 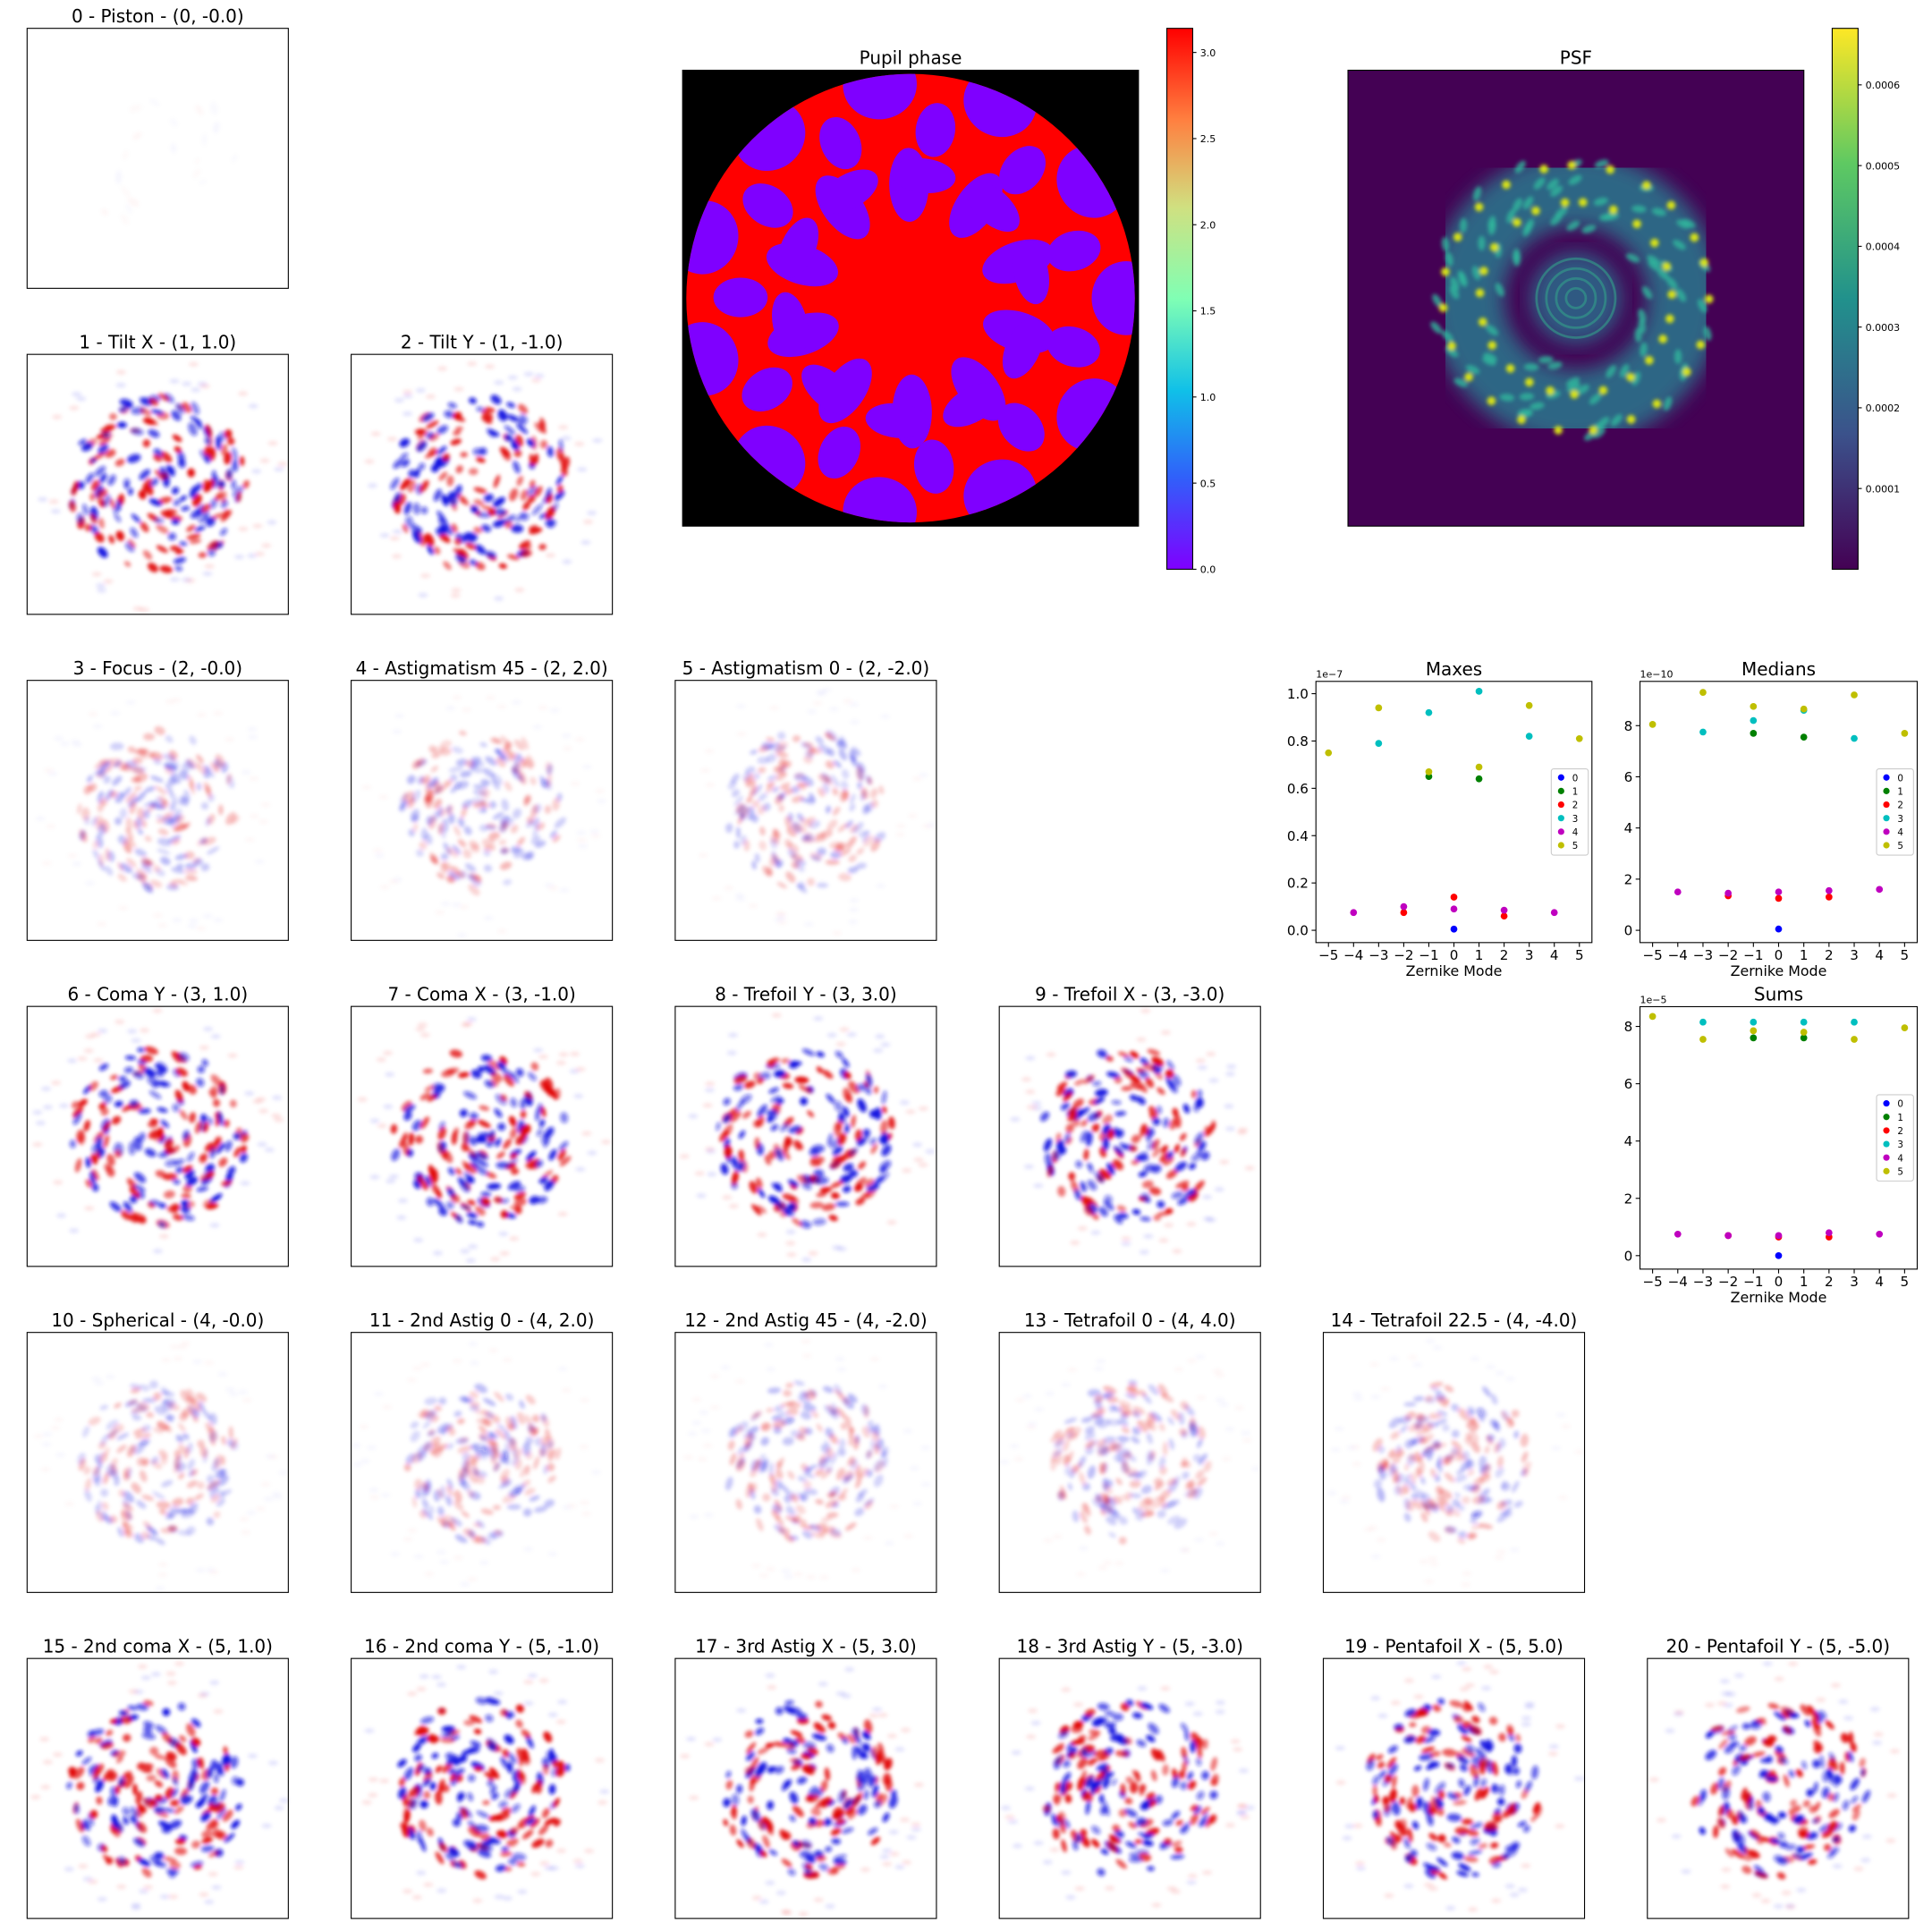 What do you see at coordinates (805, 993) in the screenshot?
I see `panel-title: 8 - Trefoil Y - (3, 3.0)` at bounding box center [805, 993].